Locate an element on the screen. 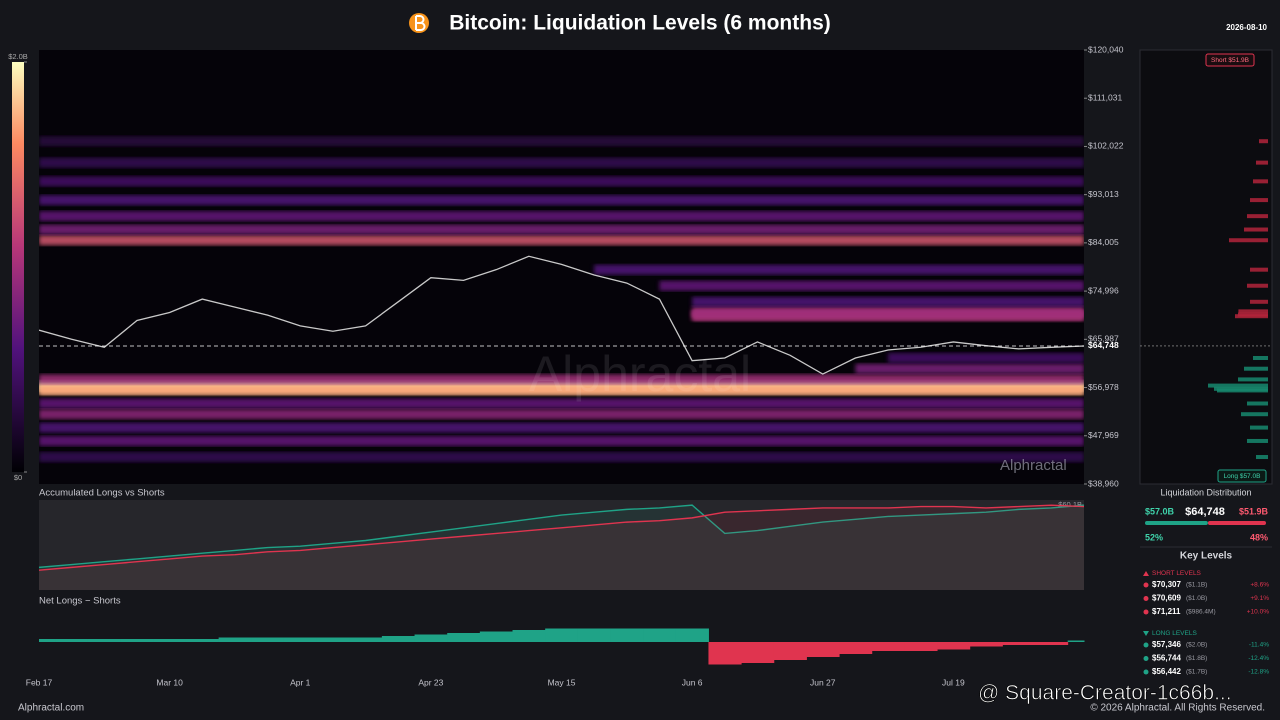 The width and height of the screenshot is (1280, 720). long-box-label: Long $57.0B is located at coordinates (1242, 476).